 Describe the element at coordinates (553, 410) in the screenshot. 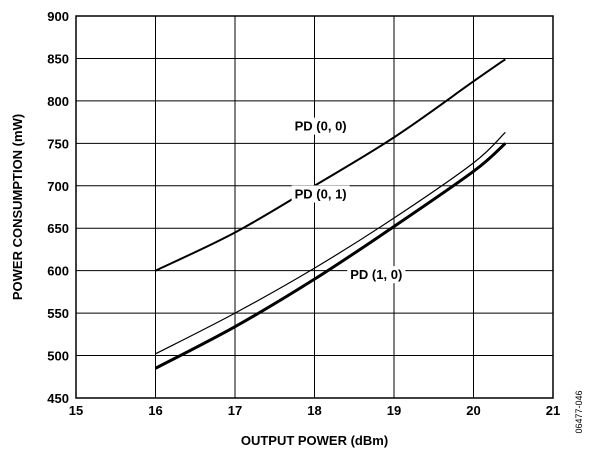

I see `x-tick-label: 21` at that location.